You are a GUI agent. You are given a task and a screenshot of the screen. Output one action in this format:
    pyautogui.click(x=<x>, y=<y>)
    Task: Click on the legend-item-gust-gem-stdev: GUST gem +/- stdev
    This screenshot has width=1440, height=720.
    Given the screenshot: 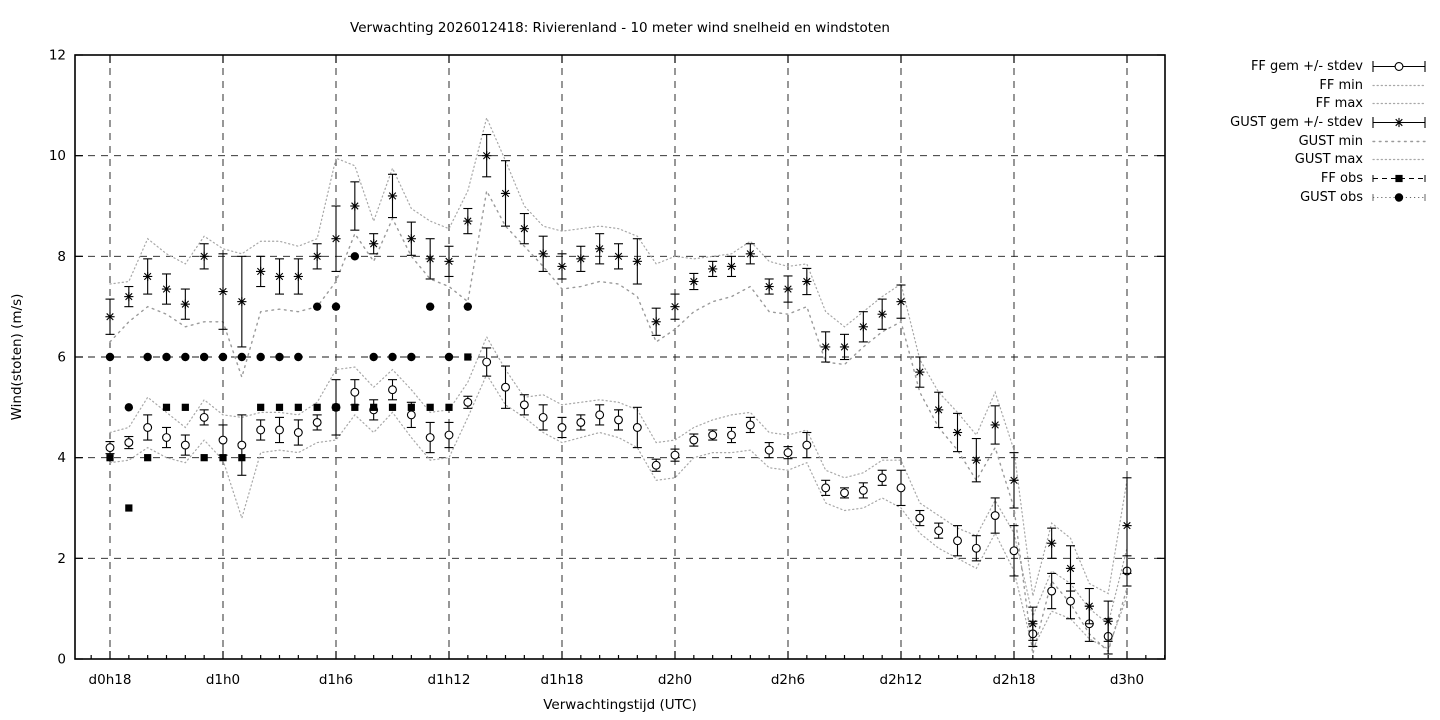 What is the action you would take?
    pyautogui.click(x=1294, y=122)
    